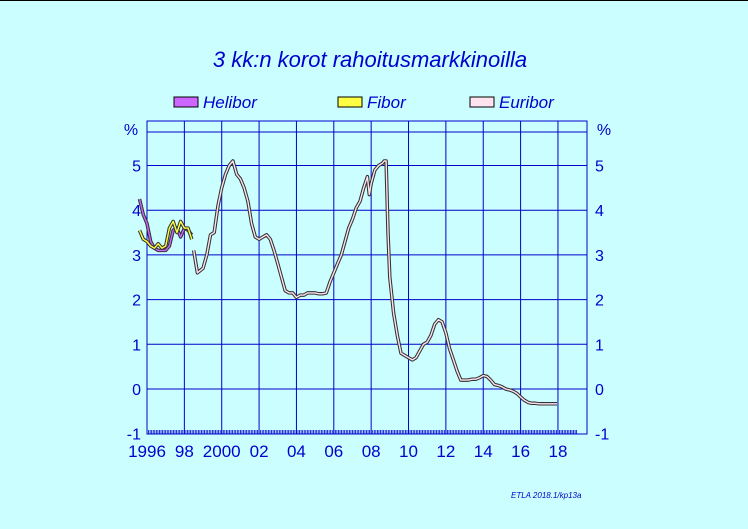 This screenshot has height=529, width=748. I want to click on y-tick-label-right: 4, so click(599, 211).